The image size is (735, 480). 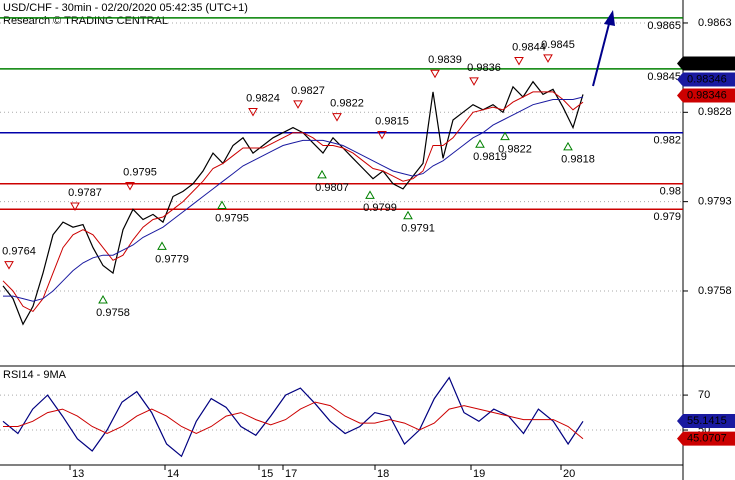 I want to click on high-label: 0.9822, so click(x=347, y=104).